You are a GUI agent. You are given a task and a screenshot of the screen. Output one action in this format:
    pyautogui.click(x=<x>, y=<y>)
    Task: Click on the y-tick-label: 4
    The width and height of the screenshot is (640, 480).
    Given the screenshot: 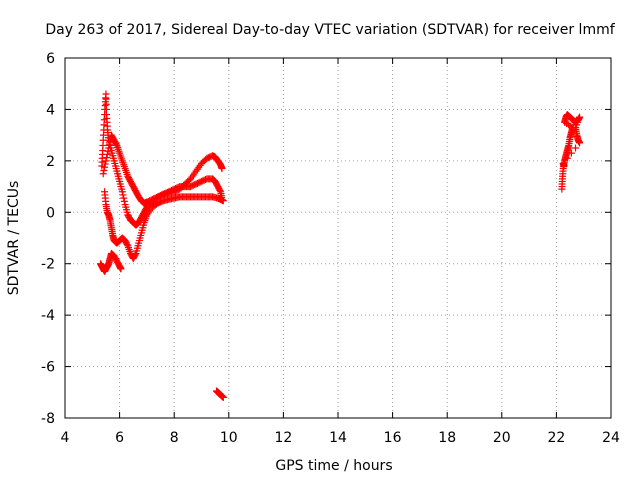 What is the action you would take?
    pyautogui.click(x=50, y=110)
    